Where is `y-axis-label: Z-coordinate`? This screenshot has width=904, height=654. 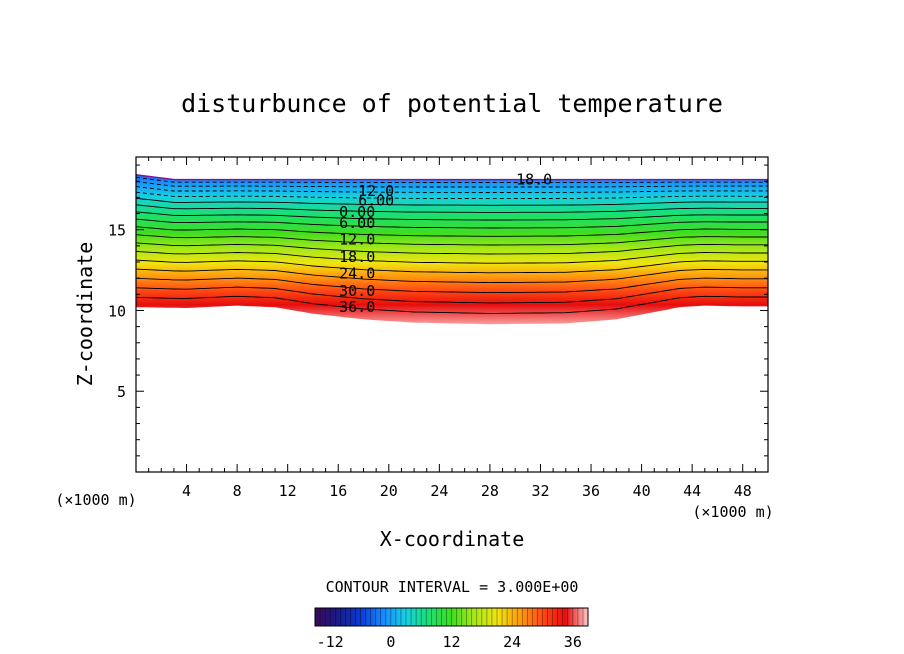
y-axis-label: Z-coordinate is located at coordinates (85, 314).